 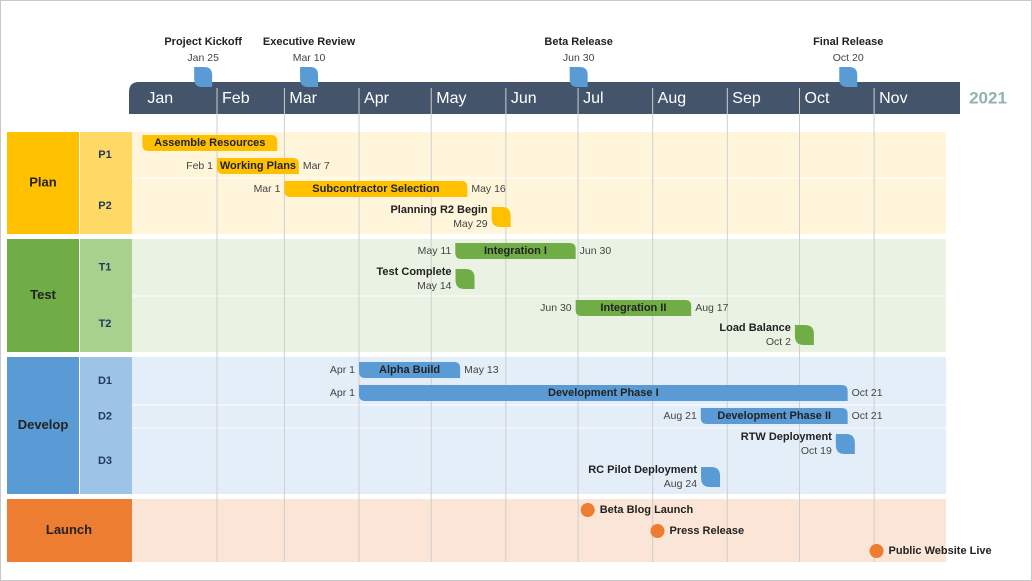 I want to click on milestone-date: Oct 19, so click(x=816, y=451).